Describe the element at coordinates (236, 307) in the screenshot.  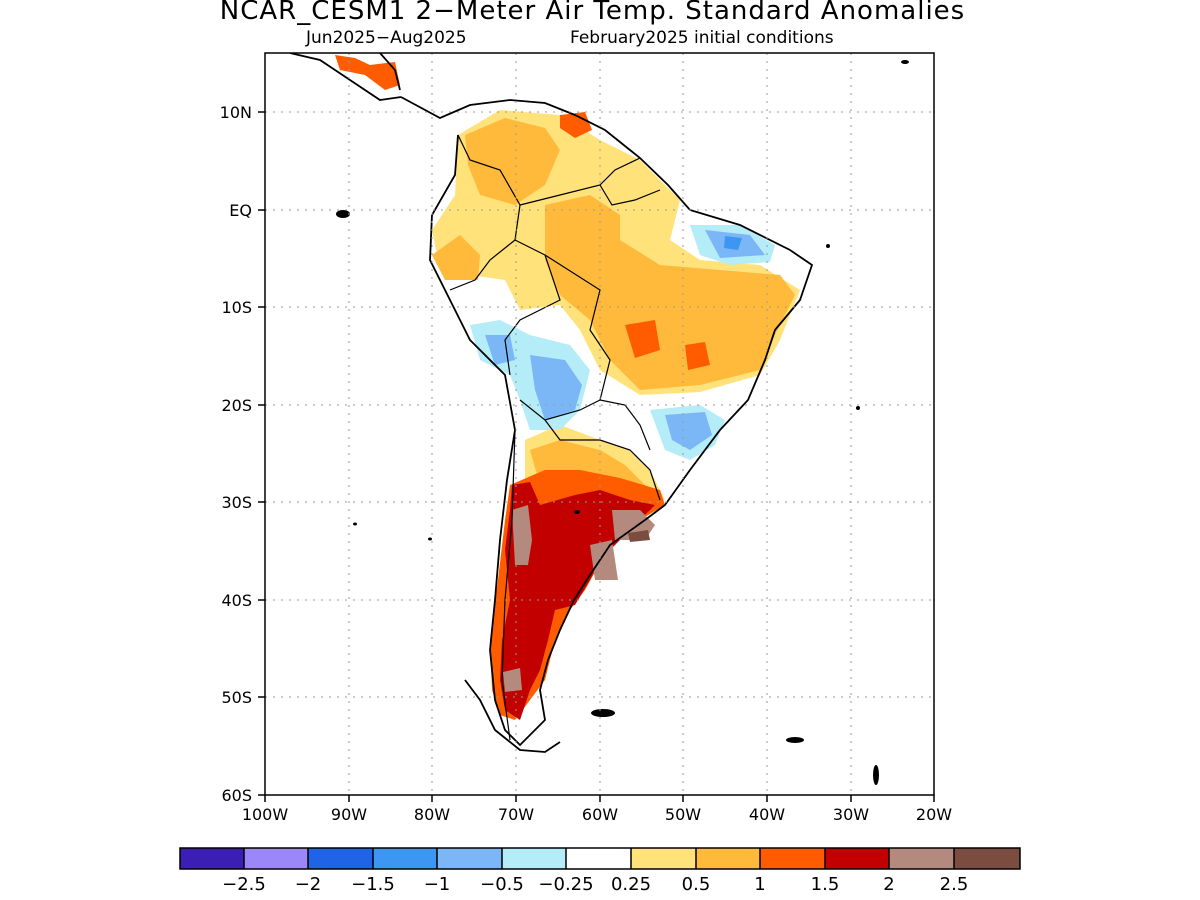
I see `lat-label: 10S` at that location.